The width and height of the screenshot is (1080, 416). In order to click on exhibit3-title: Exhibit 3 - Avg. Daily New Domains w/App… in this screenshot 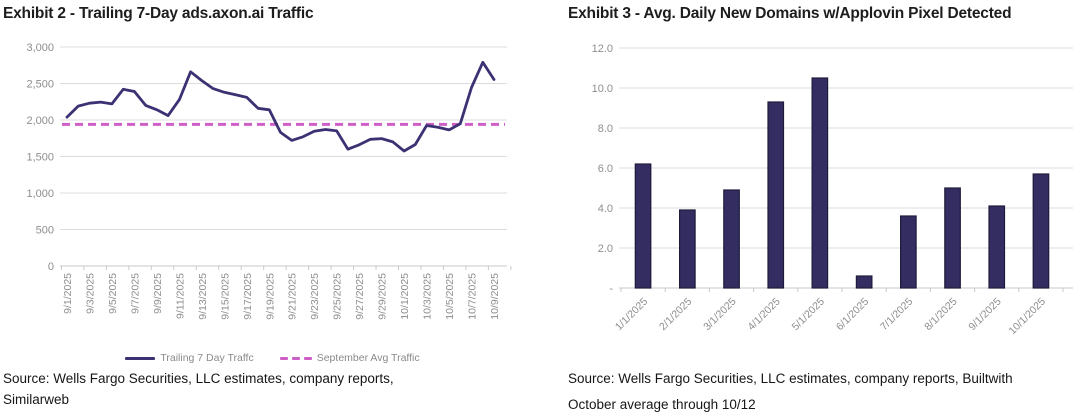, I will do `click(790, 13)`.